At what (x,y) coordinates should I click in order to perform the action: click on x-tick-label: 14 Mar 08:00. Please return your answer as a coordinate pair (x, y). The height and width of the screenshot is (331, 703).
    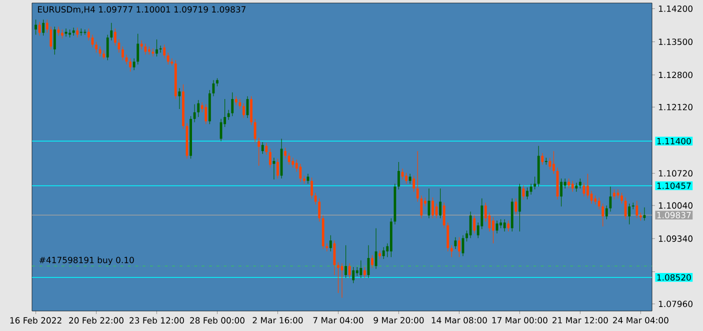
    Looking at the image, I should click on (459, 320).